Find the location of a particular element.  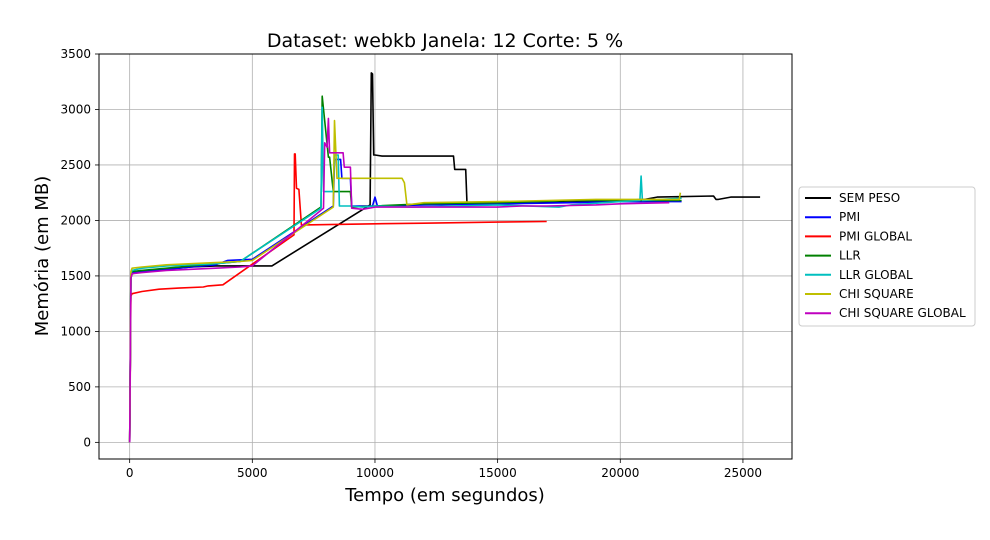

y-tick-label: 2000 is located at coordinates (75, 220).